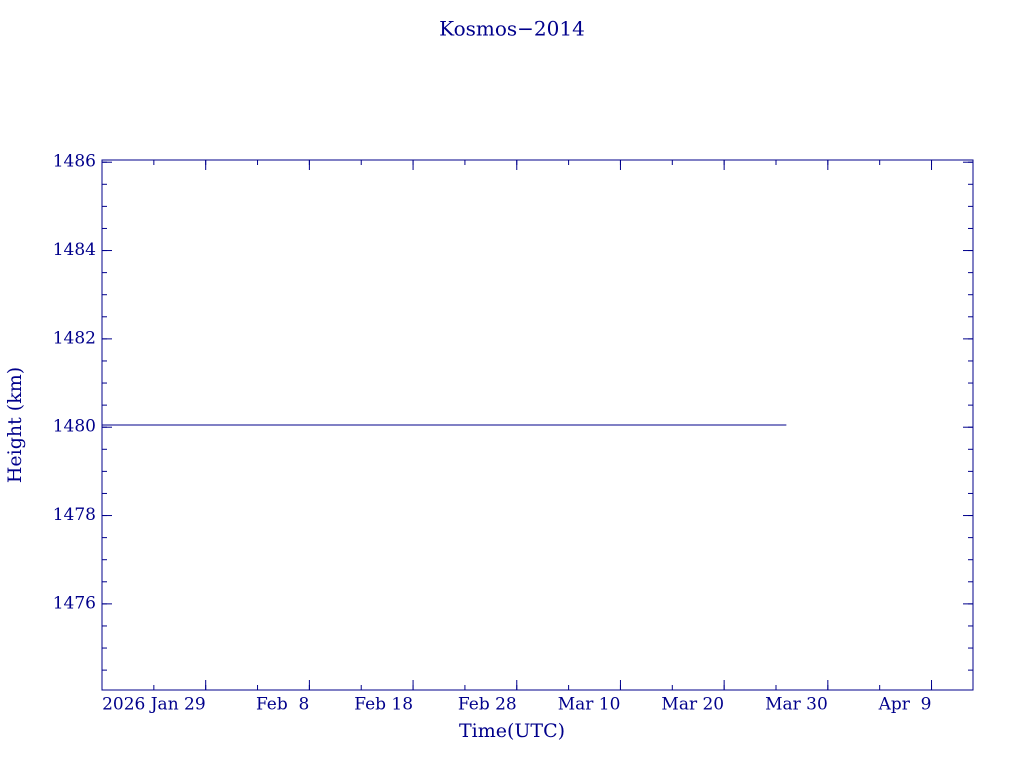 Image resolution: width=1024 pixels, height=768 pixels. I want to click on chart-title: Kosmos−2014, so click(512, 29).